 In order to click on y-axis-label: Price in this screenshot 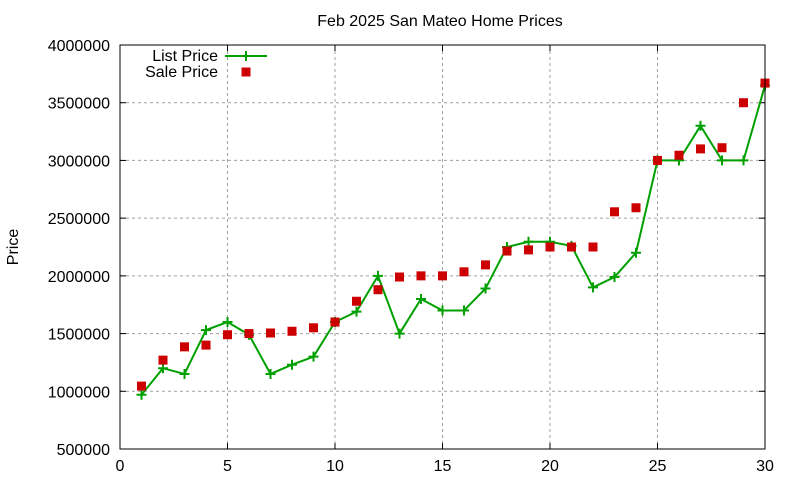, I will do `click(13, 247)`.